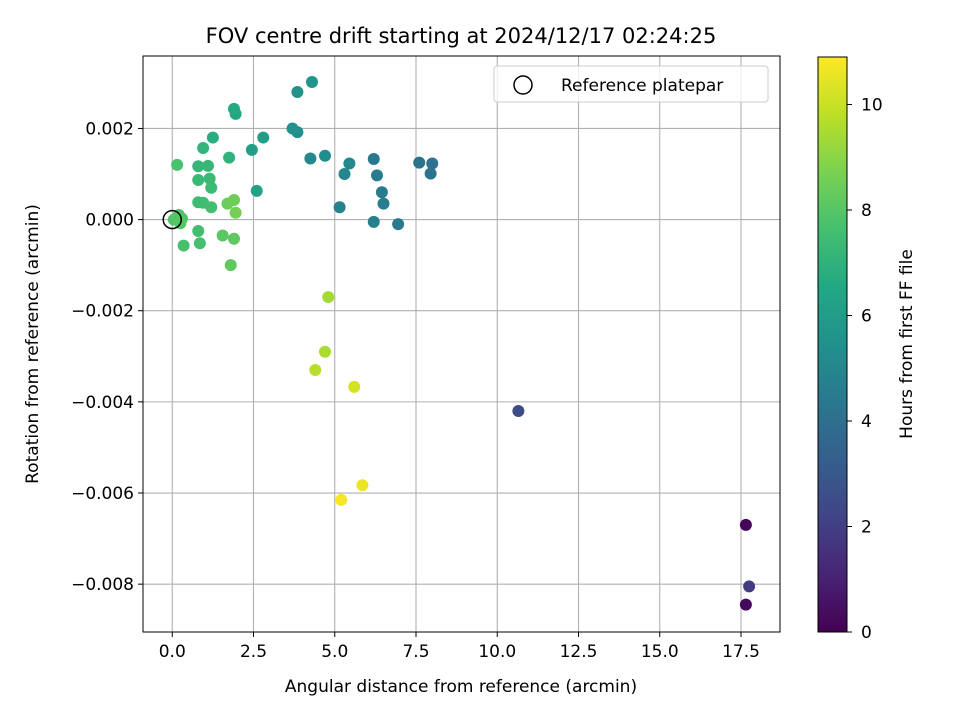 This screenshot has height=720, width=960. What do you see at coordinates (523, 85) in the screenshot?
I see `legend-marker-icon` at bounding box center [523, 85].